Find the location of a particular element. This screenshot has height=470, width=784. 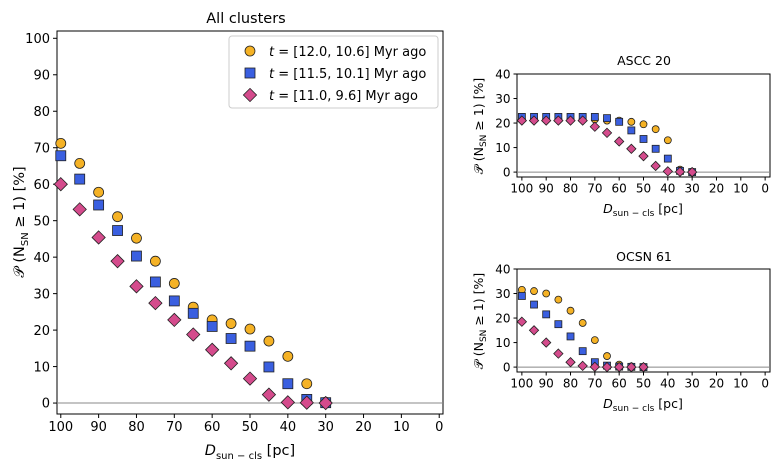

ascc-xlabel: Dsun − cls [pc] is located at coordinates (643, 210).